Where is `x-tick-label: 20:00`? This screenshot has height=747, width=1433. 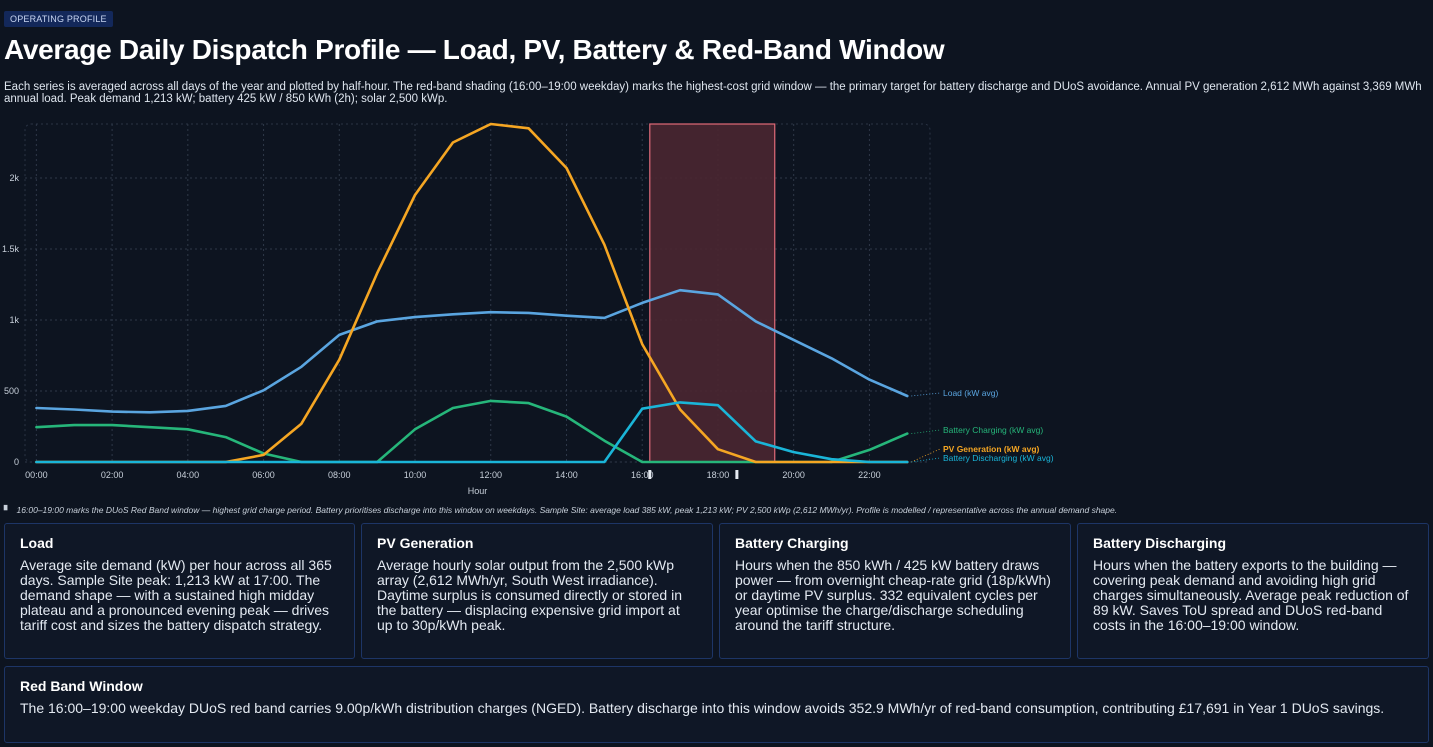
x-tick-label: 20:00 is located at coordinates (793, 475).